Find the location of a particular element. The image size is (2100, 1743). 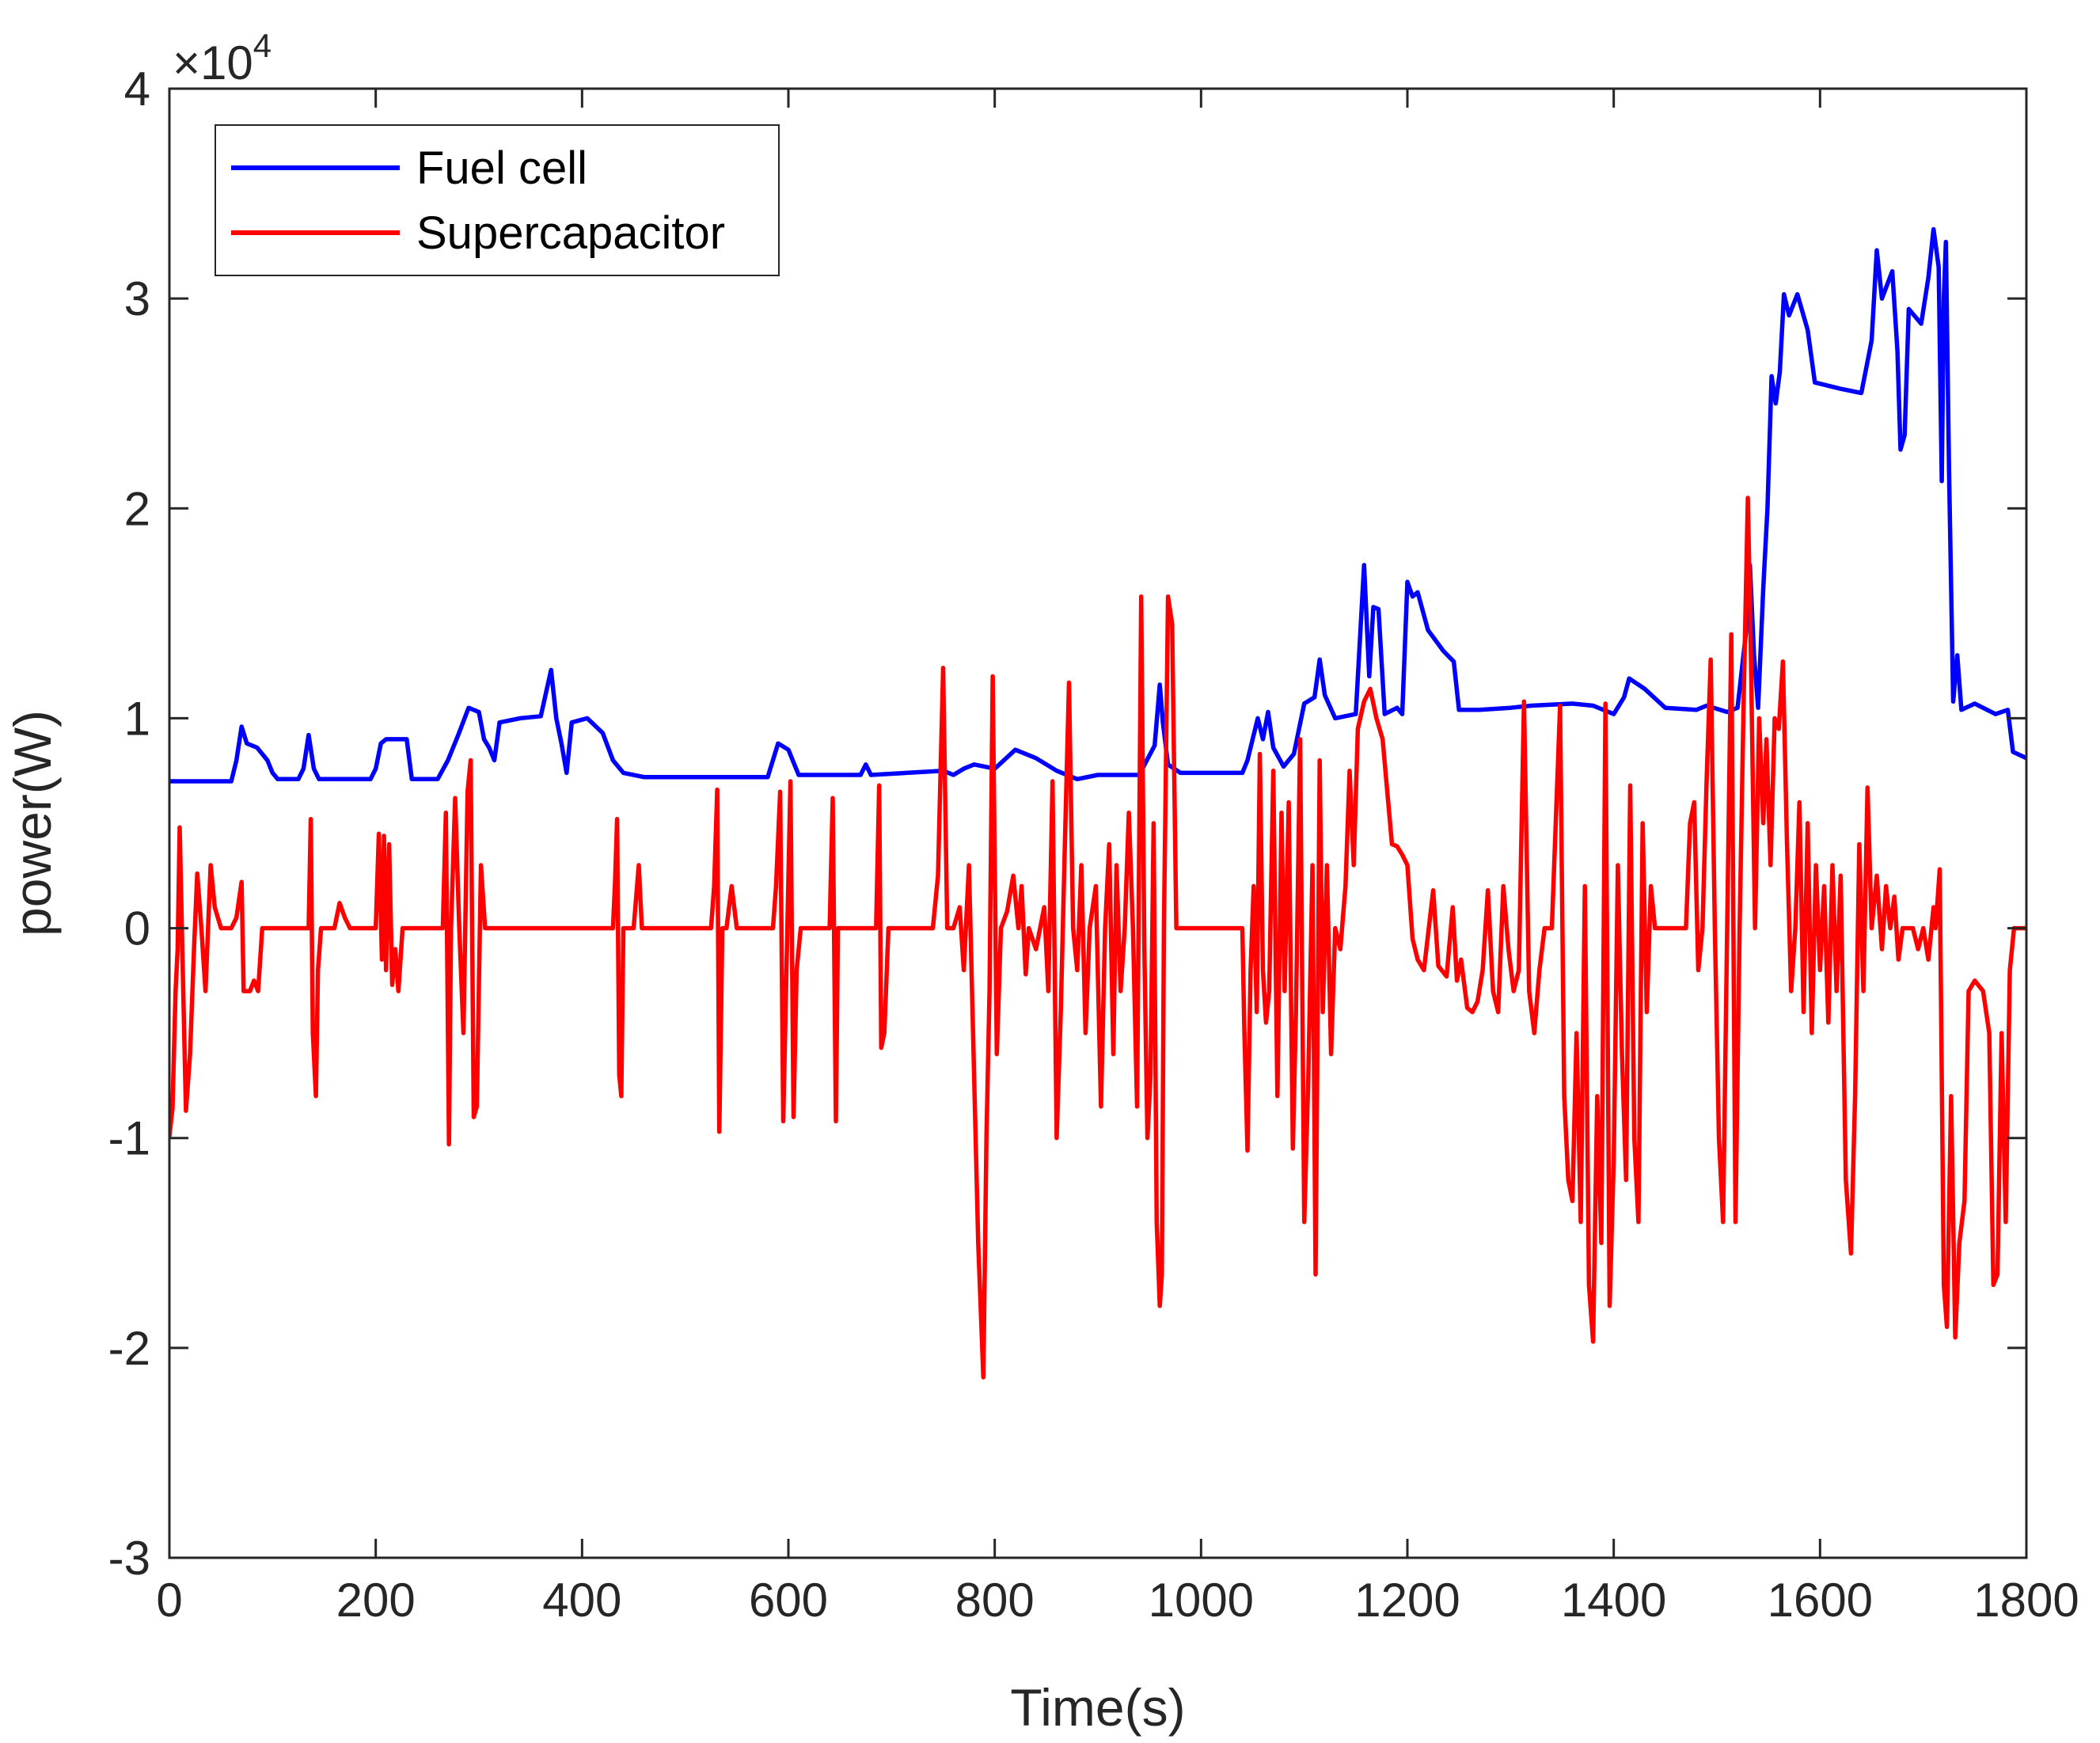

x-tick-label-800: 800 is located at coordinates (995, 1600).